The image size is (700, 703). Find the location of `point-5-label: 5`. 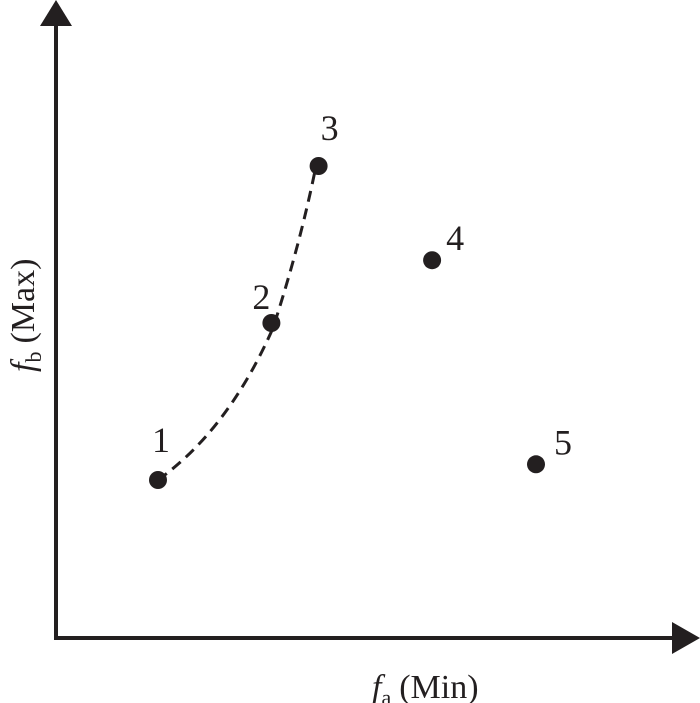

point-5-label: 5 is located at coordinates (563, 442).